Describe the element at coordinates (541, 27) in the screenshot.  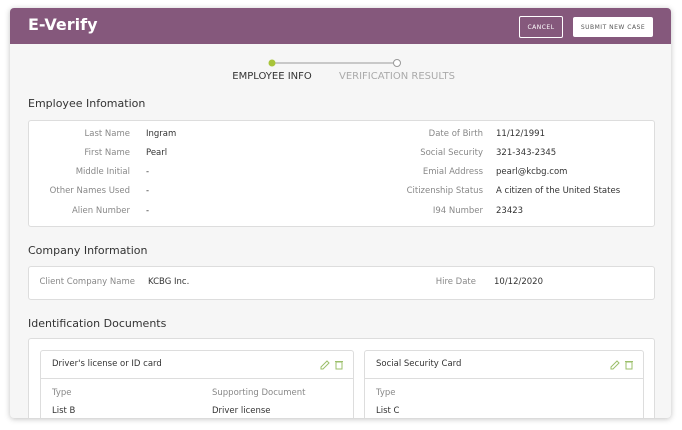
I see `cancel-button: CANCEL` at that location.